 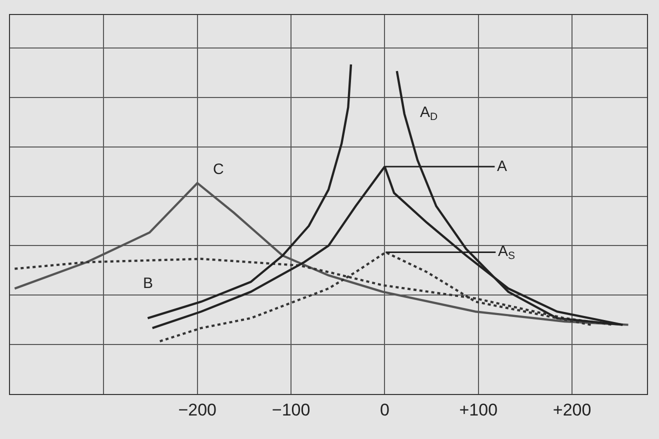 What do you see at coordinates (429, 114) in the screenshot?
I see `annotation: A$_{D}$` at bounding box center [429, 114].